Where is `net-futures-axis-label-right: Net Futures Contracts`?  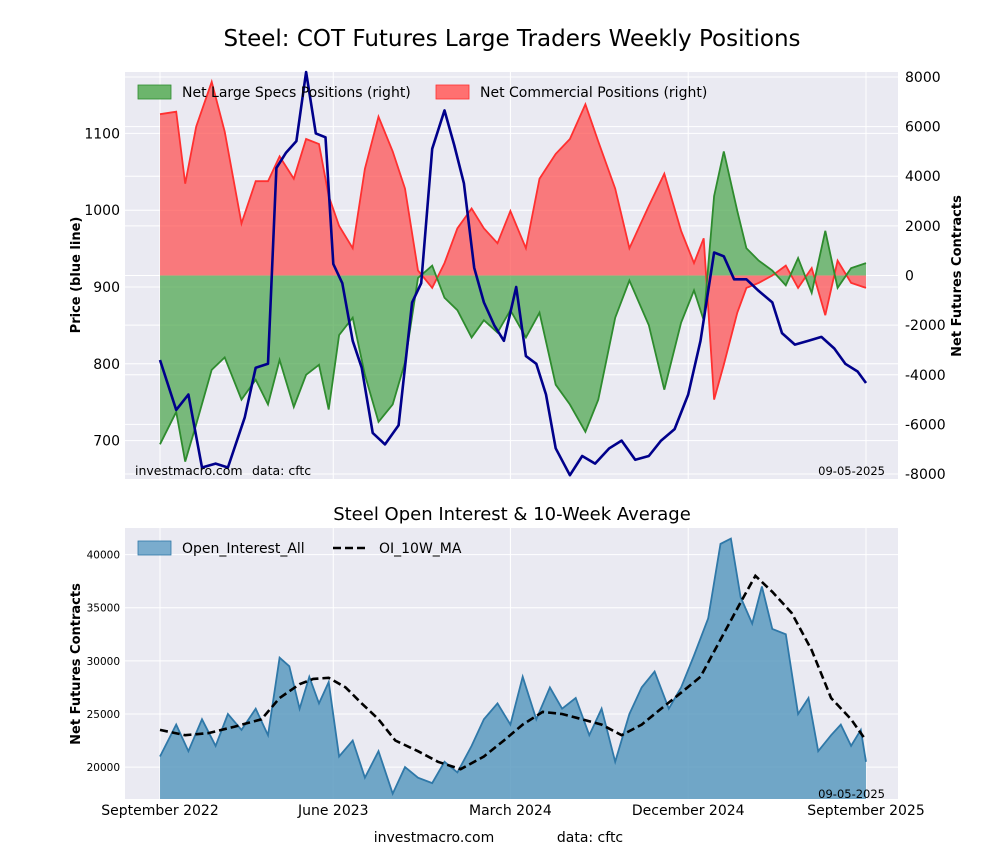
net-futures-axis-label-right: Net Futures Contracts is located at coordinates (957, 276).